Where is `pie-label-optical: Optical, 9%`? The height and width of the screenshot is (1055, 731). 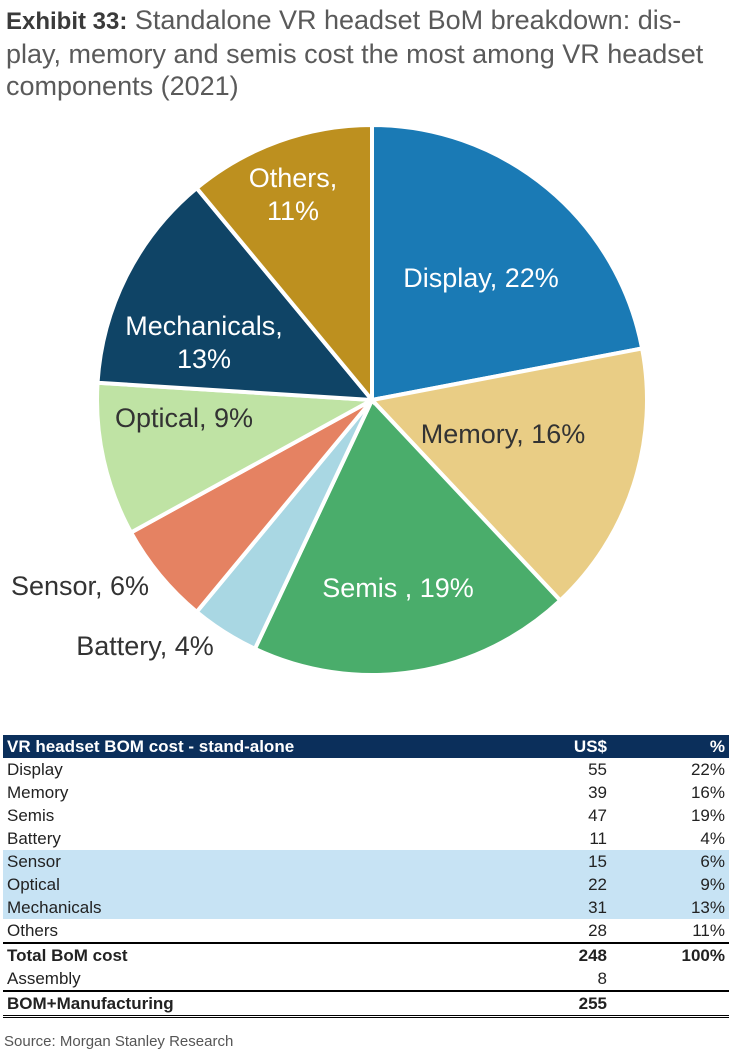 pie-label-optical: Optical, 9% is located at coordinates (184, 418).